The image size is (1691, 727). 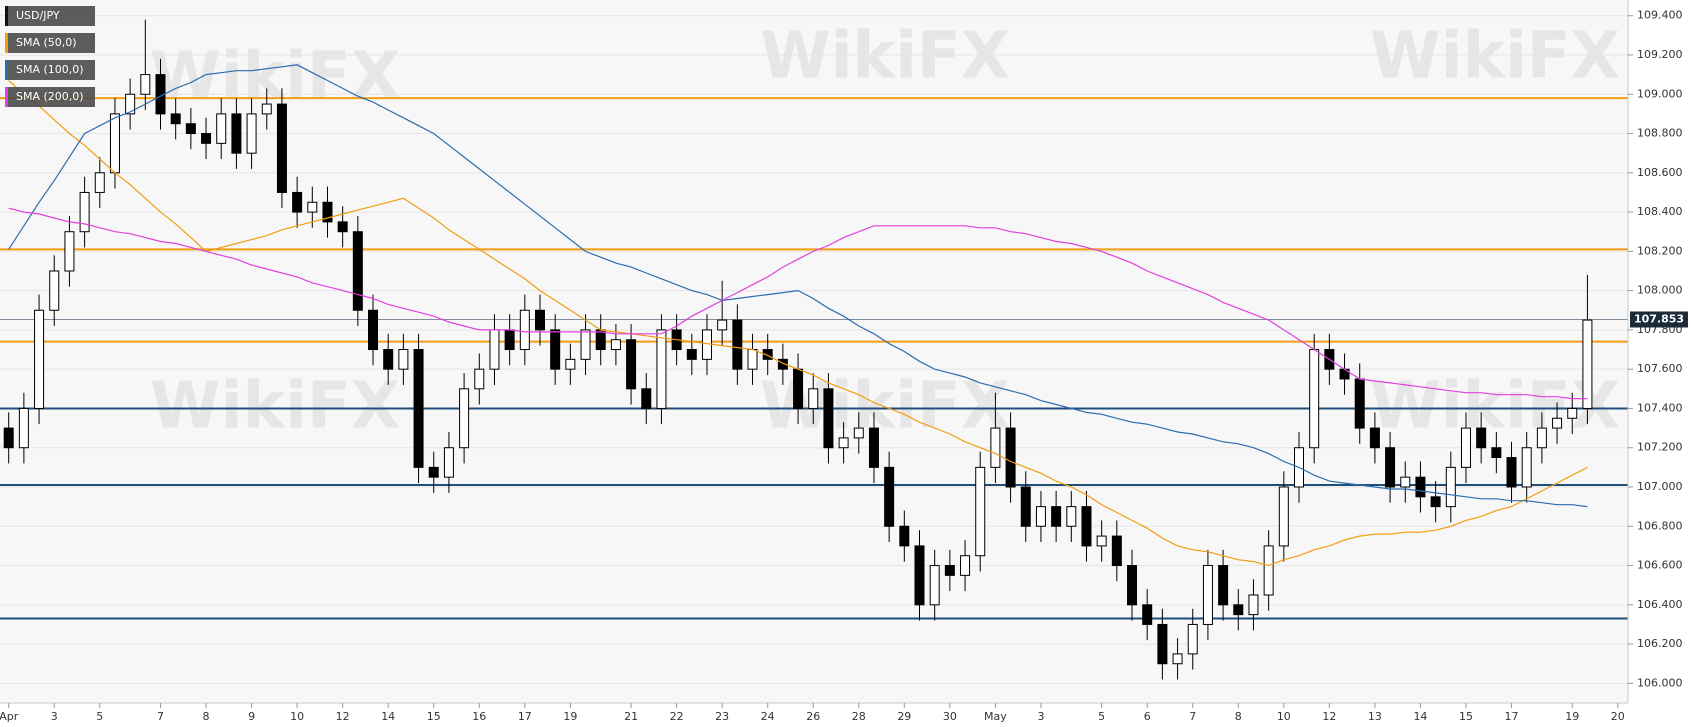 I want to click on legend-label: SMA (100,0), so click(x=50, y=69).